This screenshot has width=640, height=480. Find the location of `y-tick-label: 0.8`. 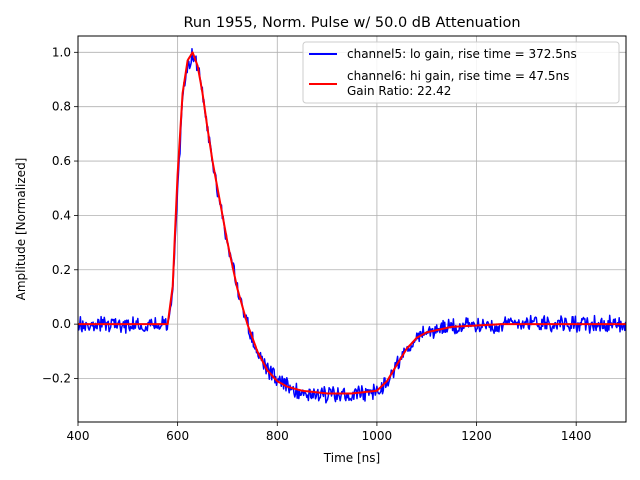

y-tick-label: 0.8 is located at coordinates (61, 107).